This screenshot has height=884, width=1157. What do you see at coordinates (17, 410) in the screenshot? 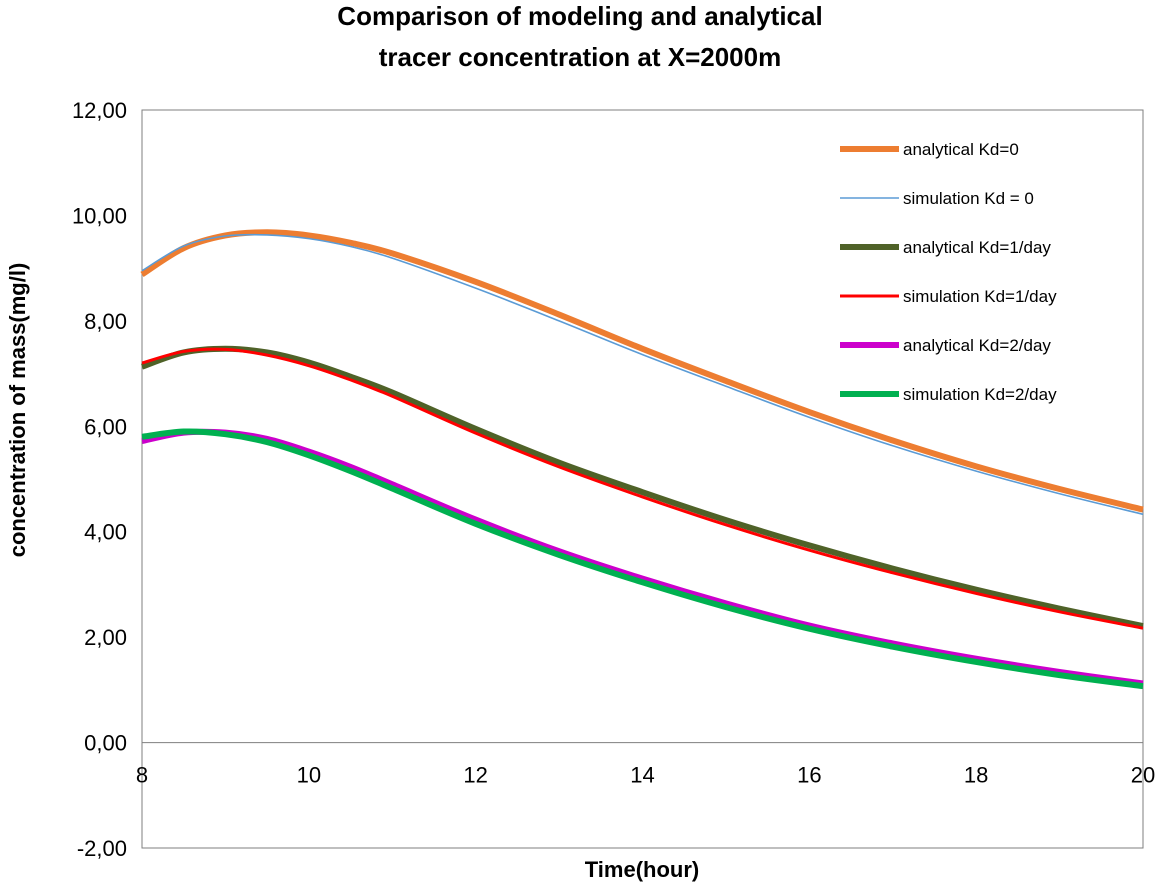
I see `y-axis-title: concentration of mass(mg/l)` at bounding box center [17, 410].